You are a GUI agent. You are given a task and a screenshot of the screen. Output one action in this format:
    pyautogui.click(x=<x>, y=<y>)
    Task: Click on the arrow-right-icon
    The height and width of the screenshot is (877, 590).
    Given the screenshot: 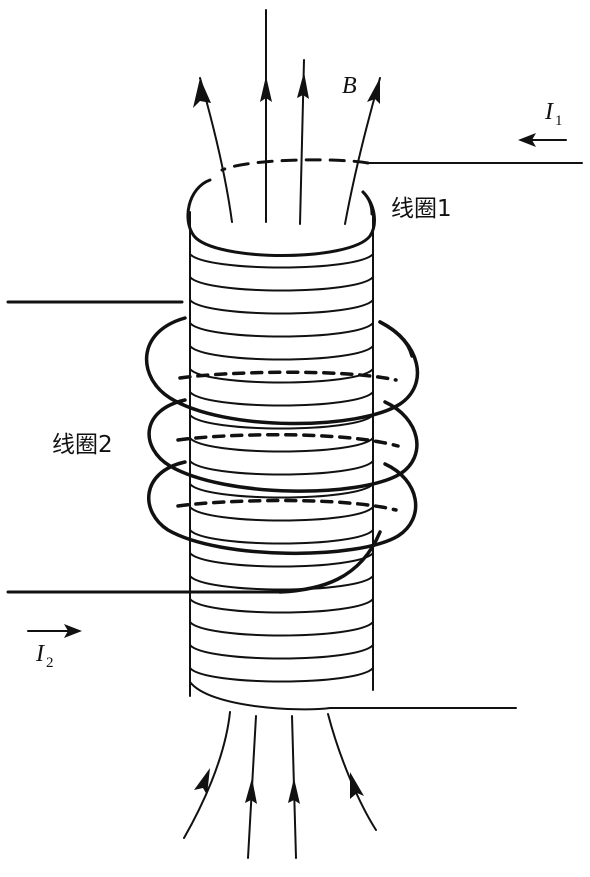 What is the action you would take?
    pyautogui.click(x=73, y=631)
    